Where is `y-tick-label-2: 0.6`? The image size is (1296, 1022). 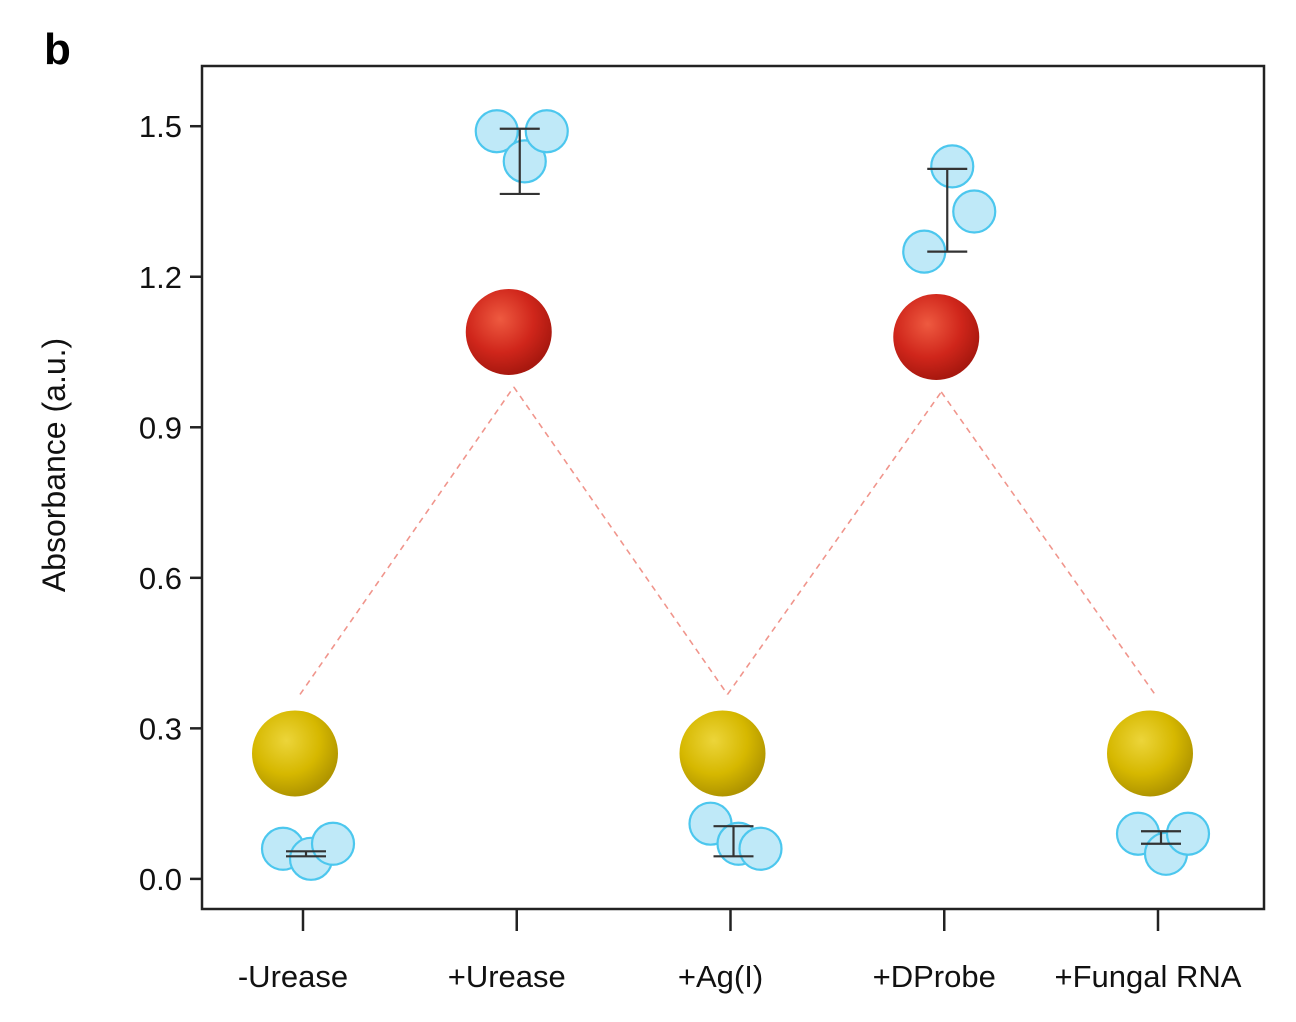 y-tick-label-2: 0.6 is located at coordinates (160, 578).